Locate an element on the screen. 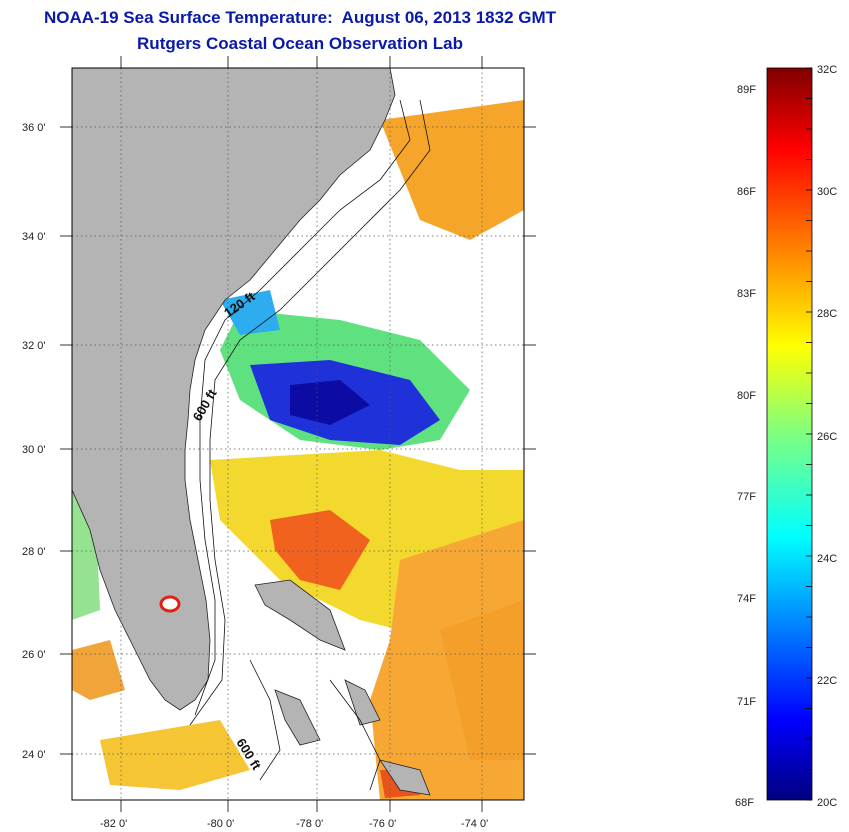  lat-label-36: 36 0' is located at coordinates (34, 128).